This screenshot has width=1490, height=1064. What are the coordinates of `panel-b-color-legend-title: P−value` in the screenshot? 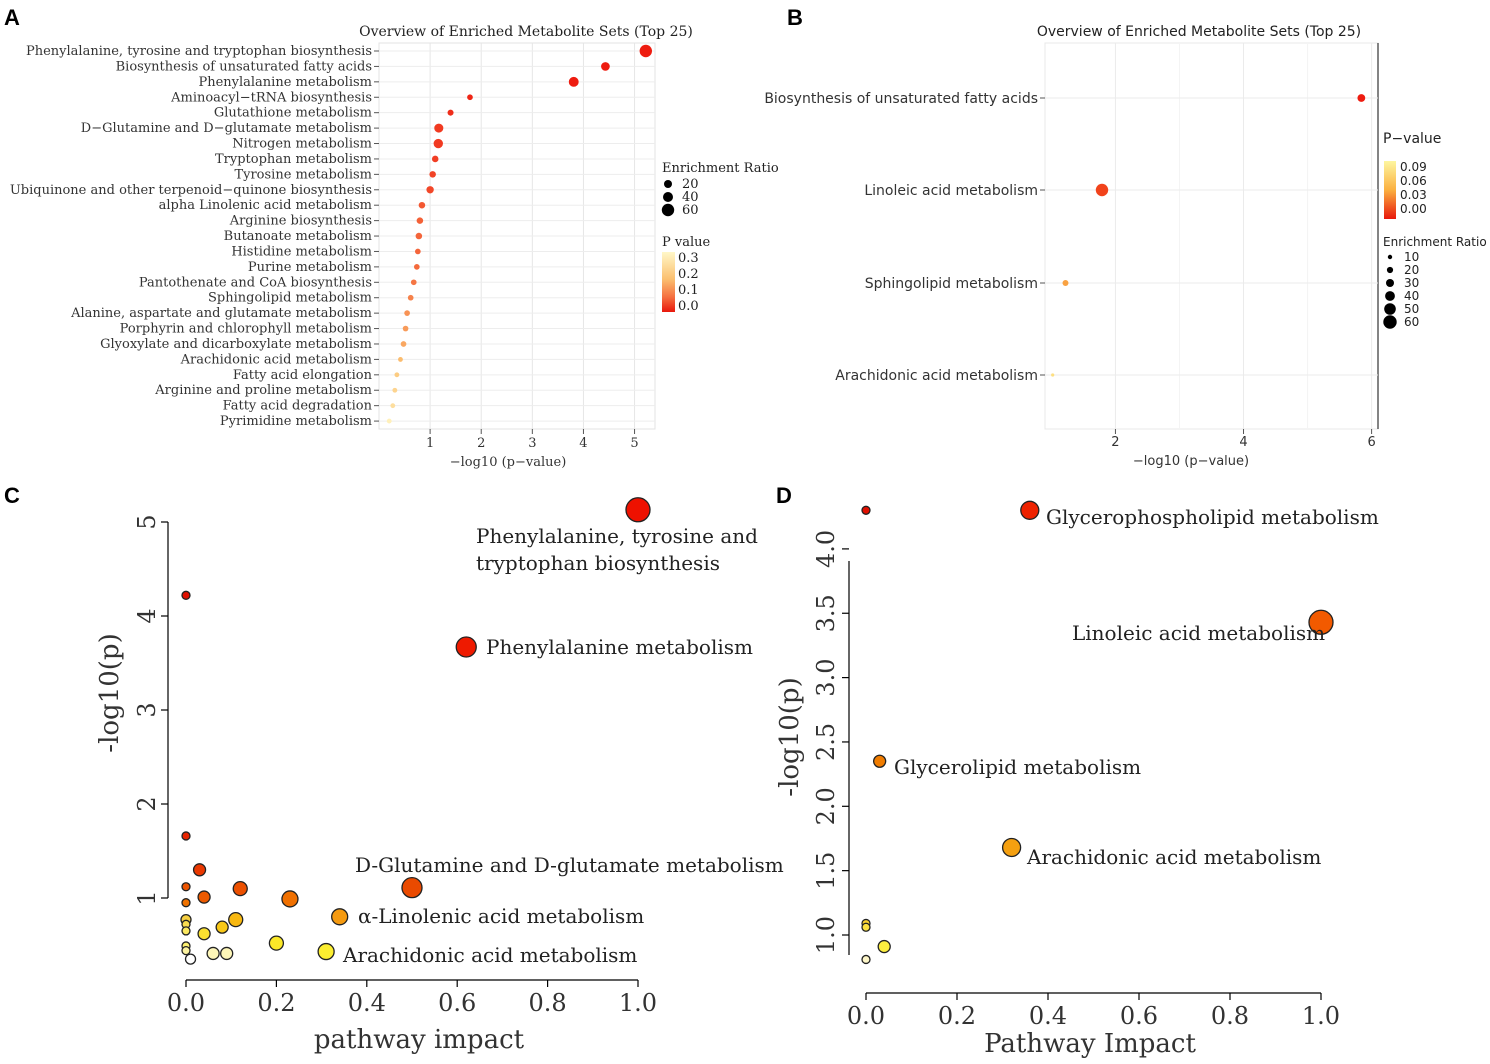 It's located at (1412, 139).